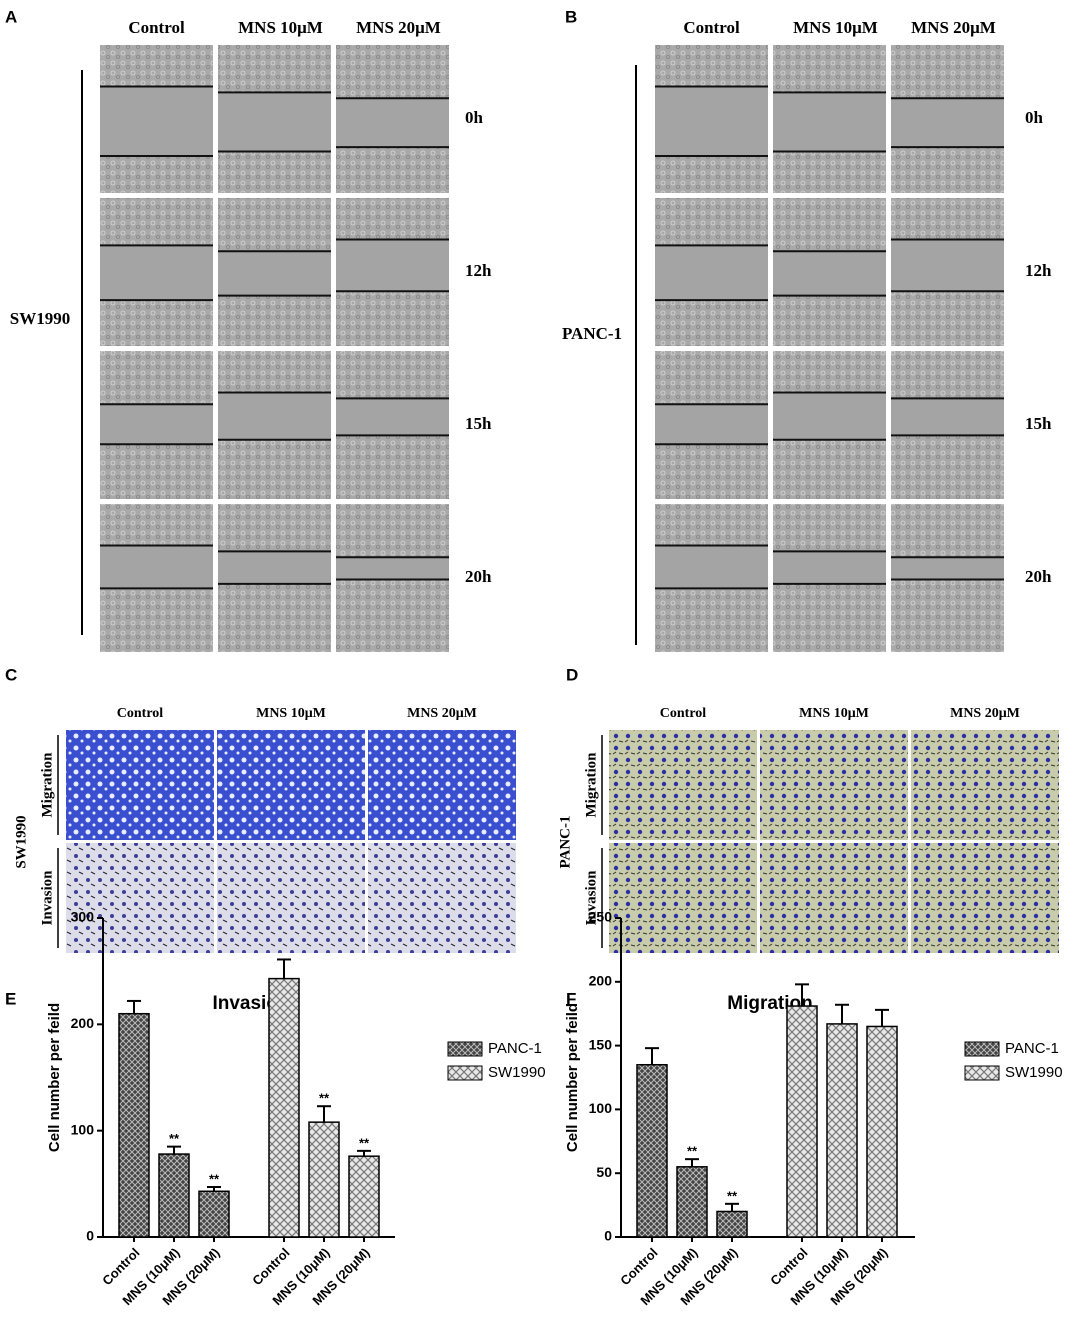 The image size is (1078, 1339). What do you see at coordinates (601, 1044) in the screenshot?
I see `y-tick-label: 150` at bounding box center [601, 1044].